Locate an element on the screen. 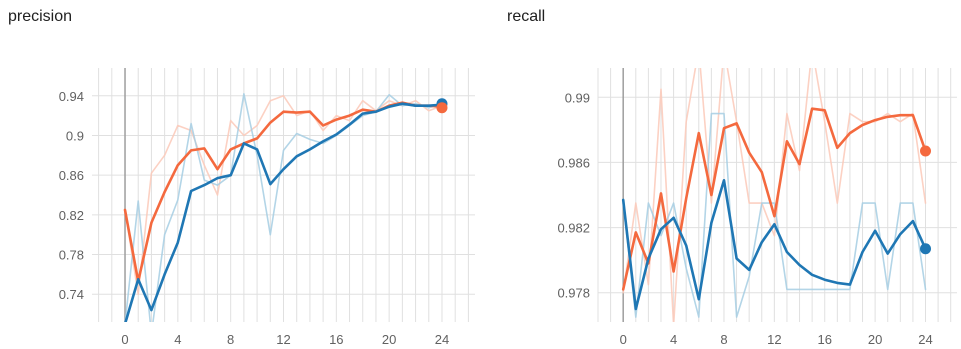  series-line-blue-smoothed is located at coordinates (774, 245).